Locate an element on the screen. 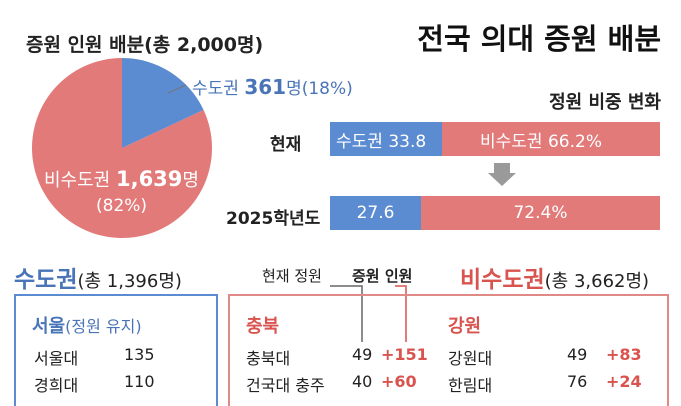 The height and width of the screenshot is (406, 681). capital-section-total: (총 1,396명) is located at coordinates (129, 281).